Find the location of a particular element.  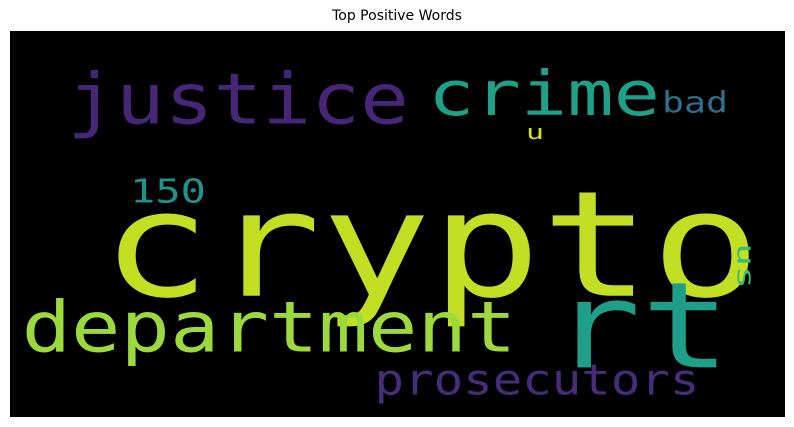

word-u: u is located at coordinates (535, 133).